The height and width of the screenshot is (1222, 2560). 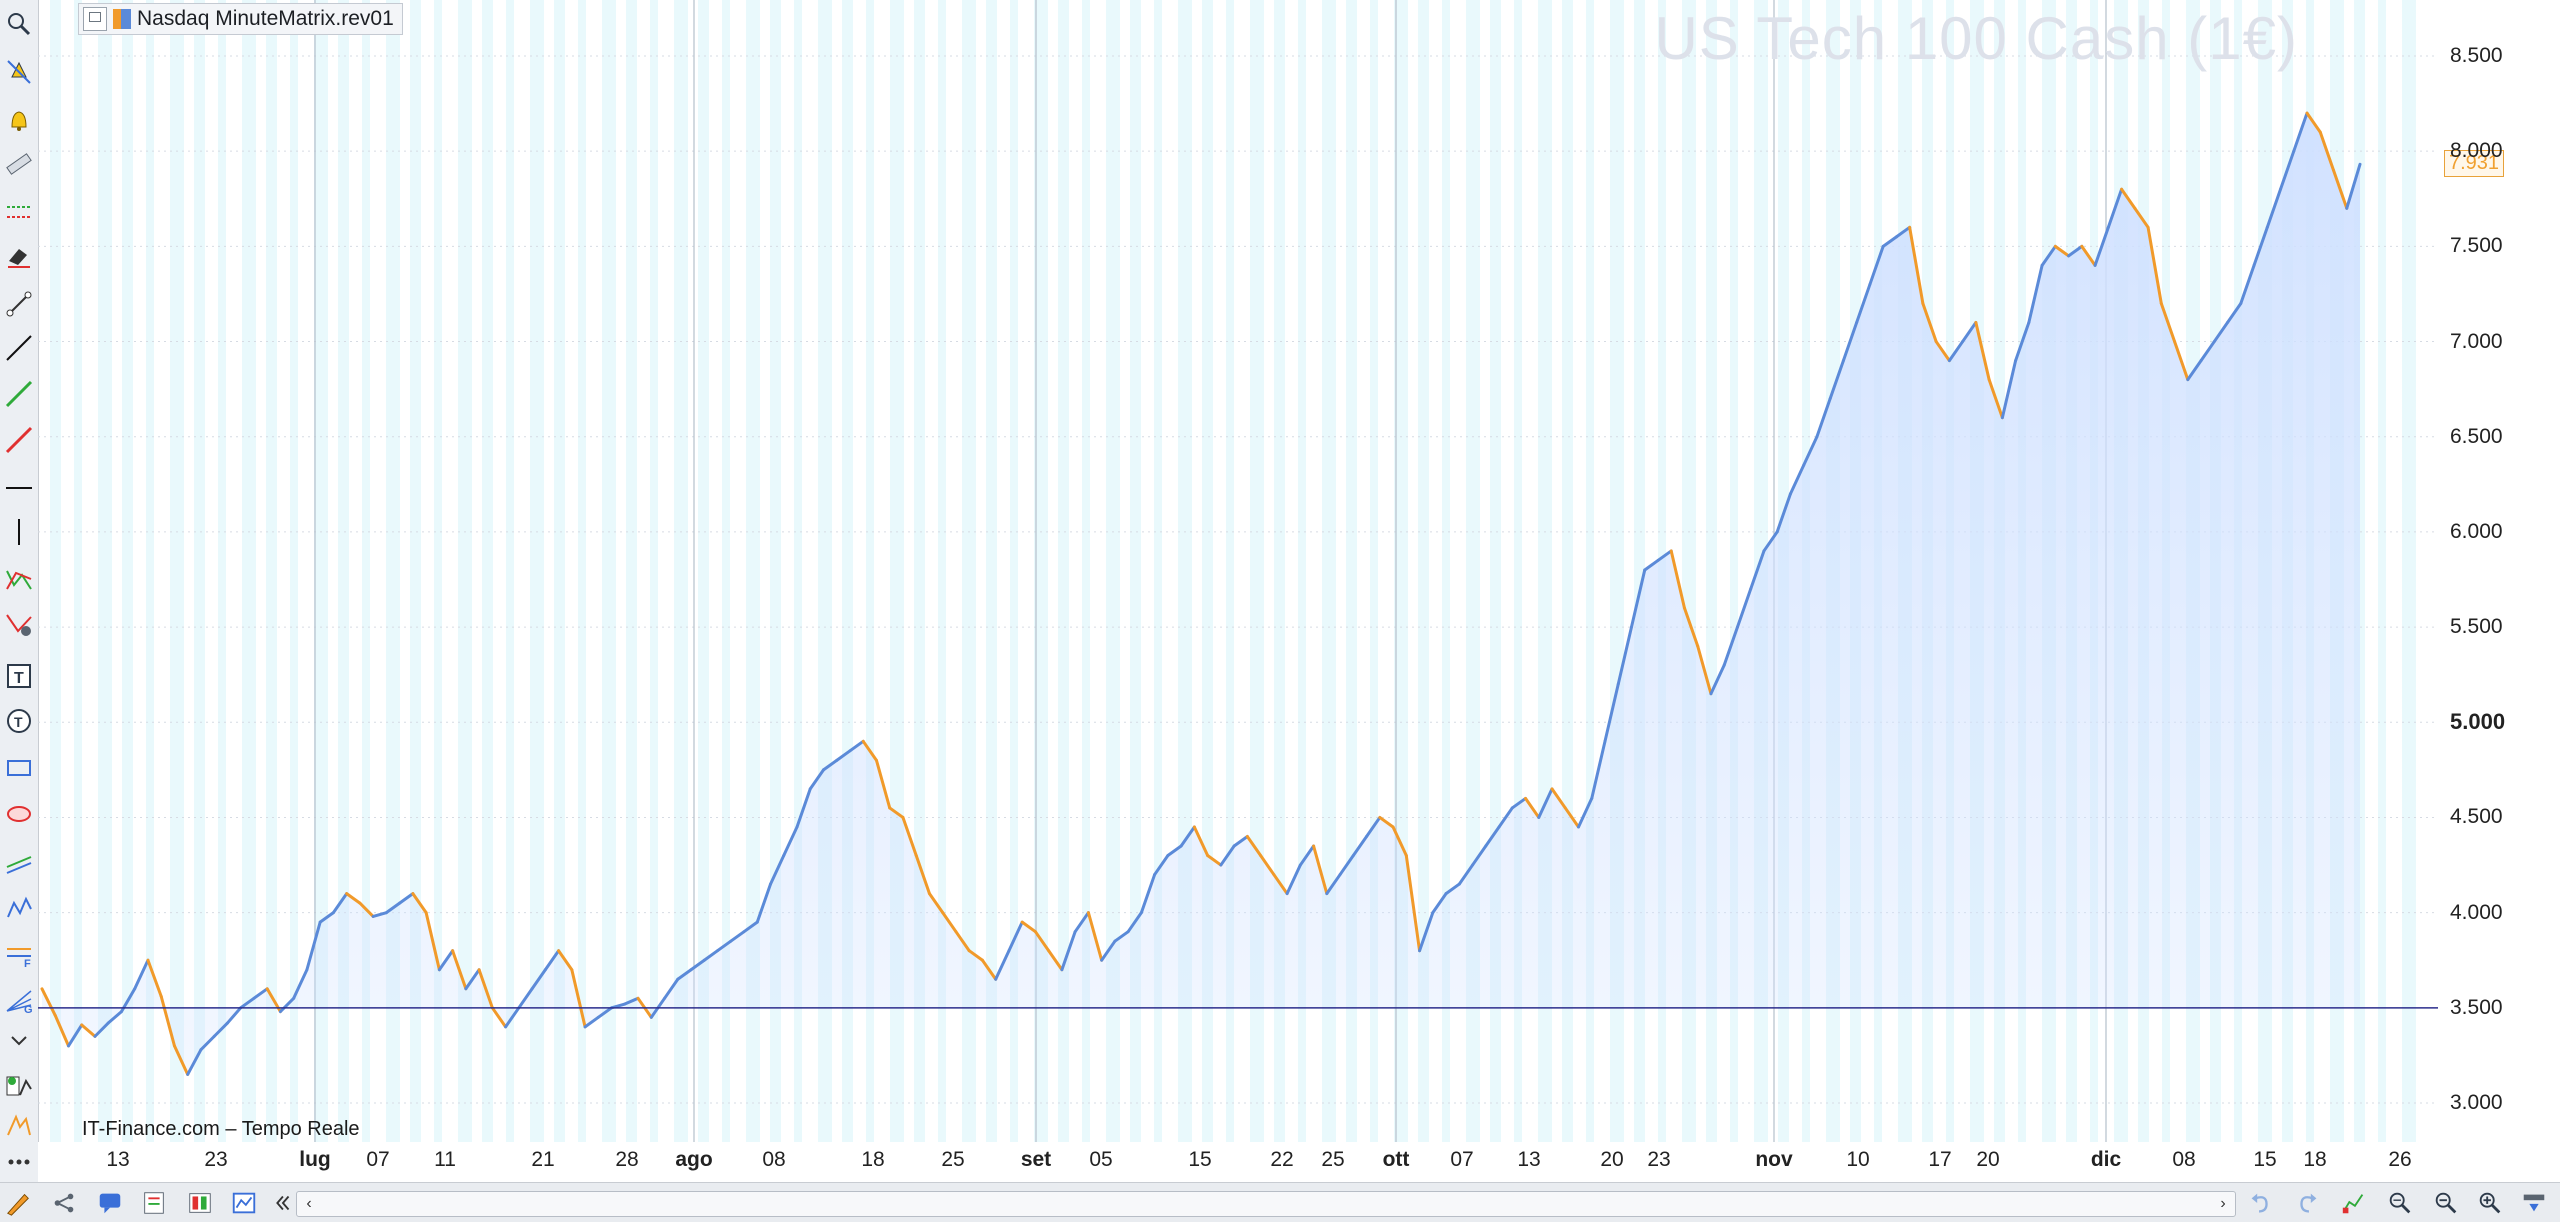 What do you see at coordinates (2354, 1203) in the screenshot?
I see `chart-settings-icon` at bounding box center [2354, 1203].